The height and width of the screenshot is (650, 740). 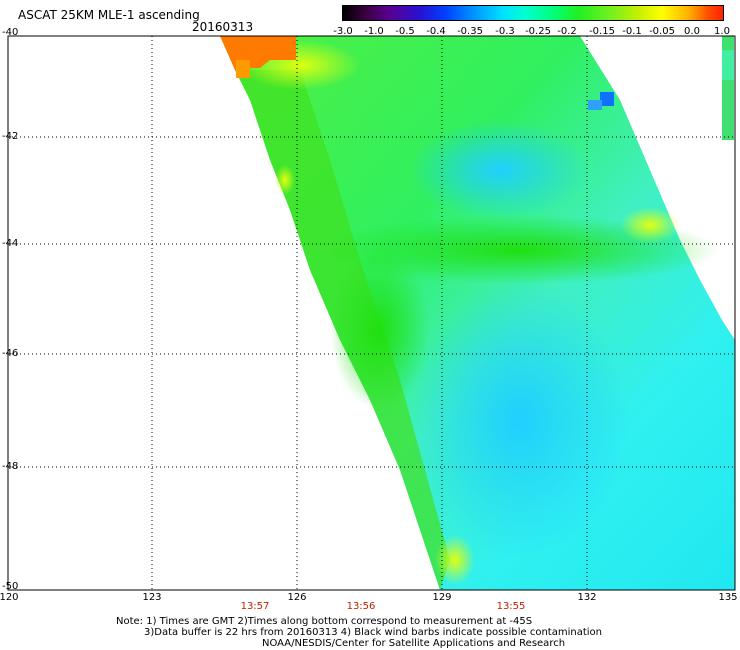 What do you see at coordinates (470, 31) in the screenshot?
I see `colorbar-tick: -0.35` at bounding box center [470, 31].